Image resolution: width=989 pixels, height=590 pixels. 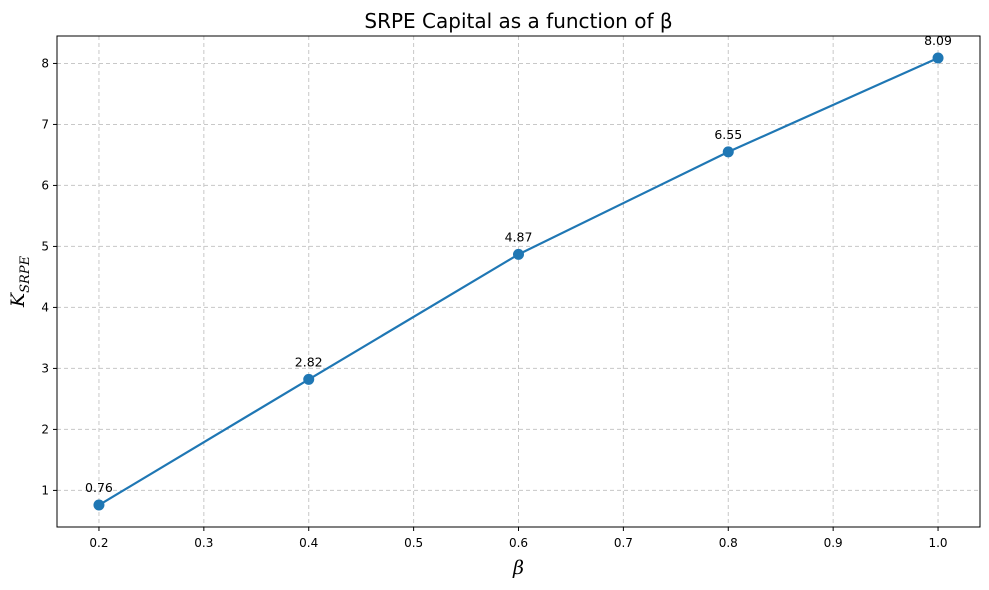 What do you see at coordinates (45, 124) in the screenshot?
I see `y-tick-label: 7` at bounding box center [45, 124].